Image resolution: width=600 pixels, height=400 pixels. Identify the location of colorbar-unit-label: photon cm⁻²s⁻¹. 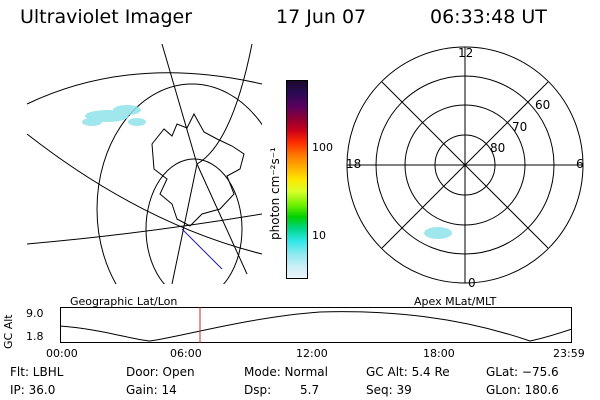
(275, 193).